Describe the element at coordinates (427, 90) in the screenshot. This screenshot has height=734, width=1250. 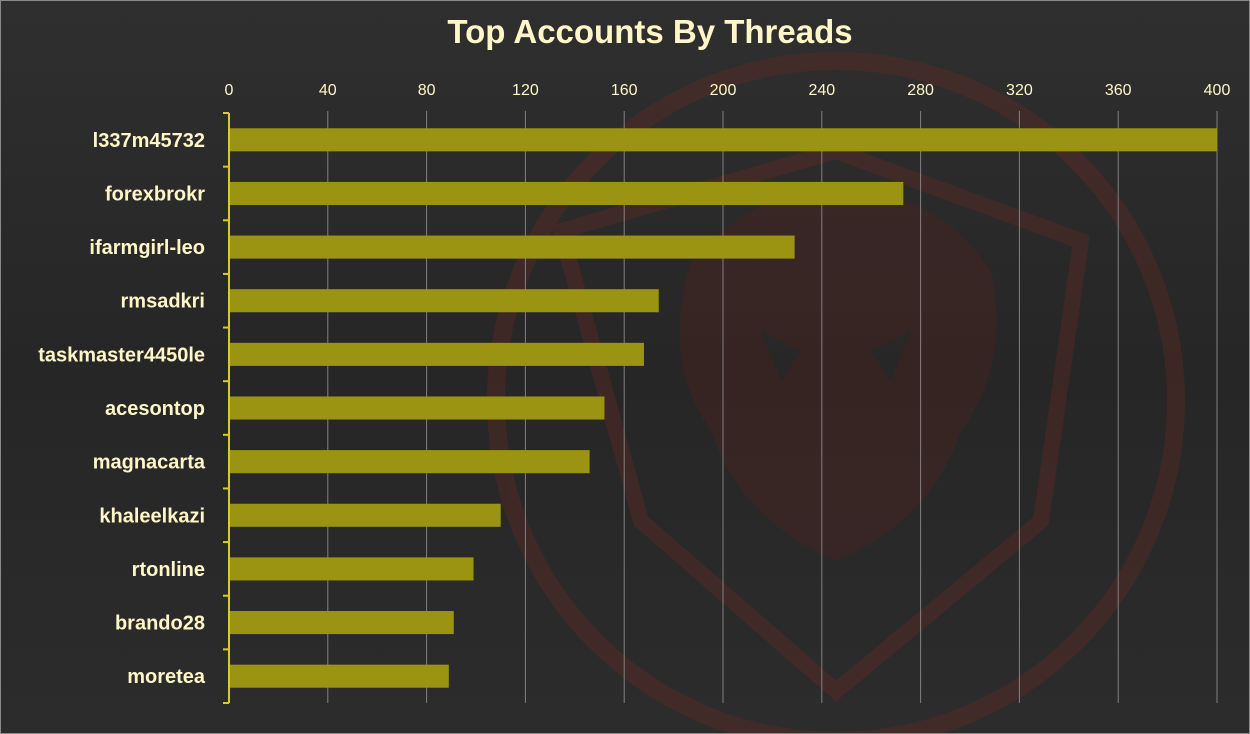
I see `x-tick-label: 80` at that location.